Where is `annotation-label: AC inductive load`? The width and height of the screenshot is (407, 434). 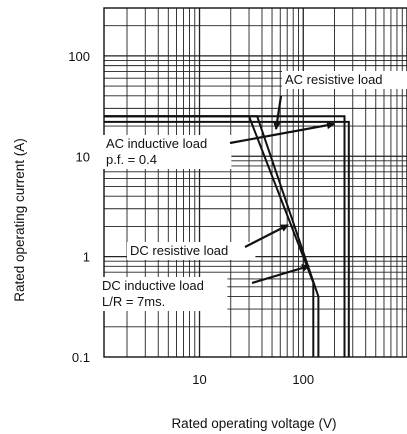
annotation-label: AC inductive load is located at coordinates (156, 143).